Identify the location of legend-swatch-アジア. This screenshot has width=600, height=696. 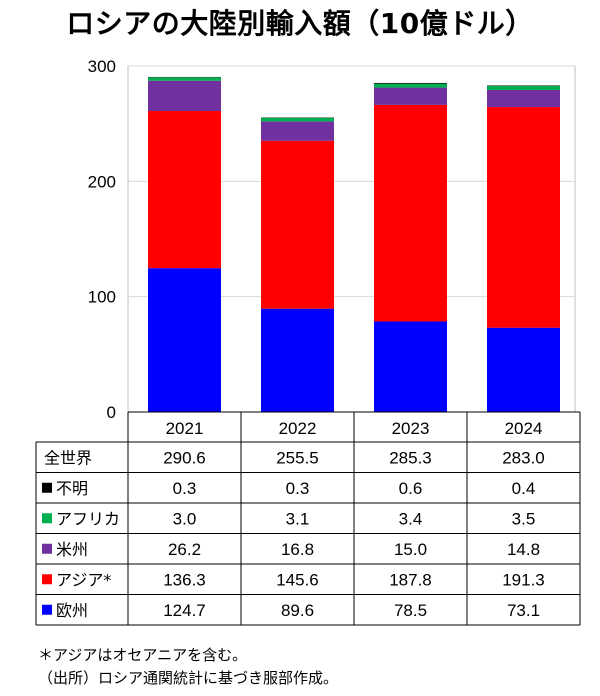
(47, 579).